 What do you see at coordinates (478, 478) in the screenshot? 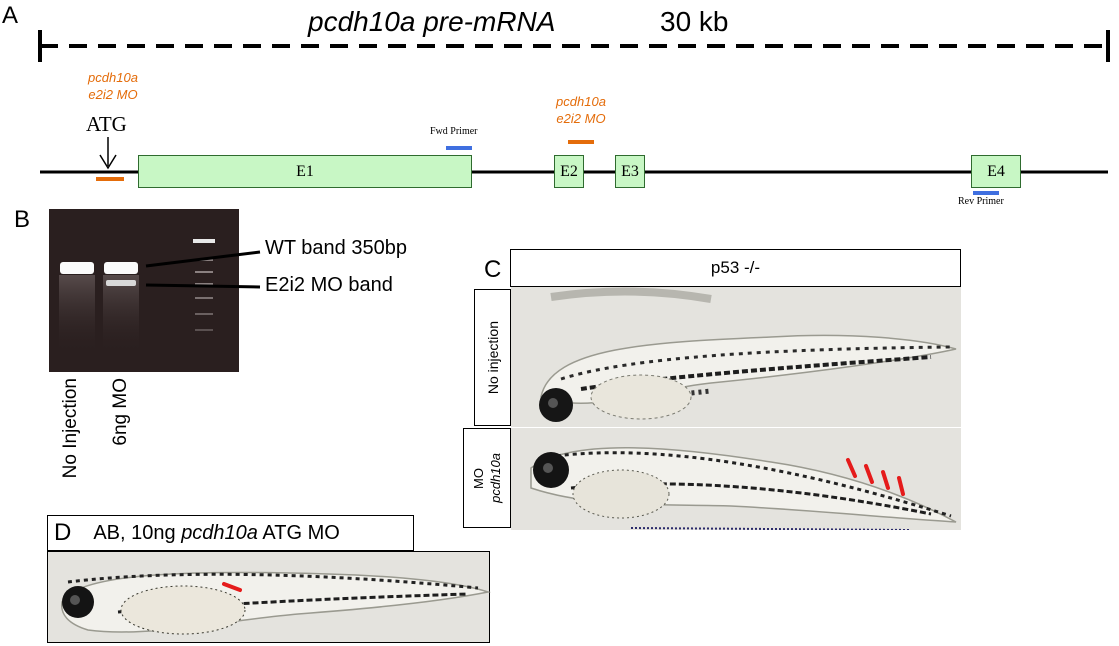
I see `row-label-mo-line2: MO` at bounding box center [478, 478].